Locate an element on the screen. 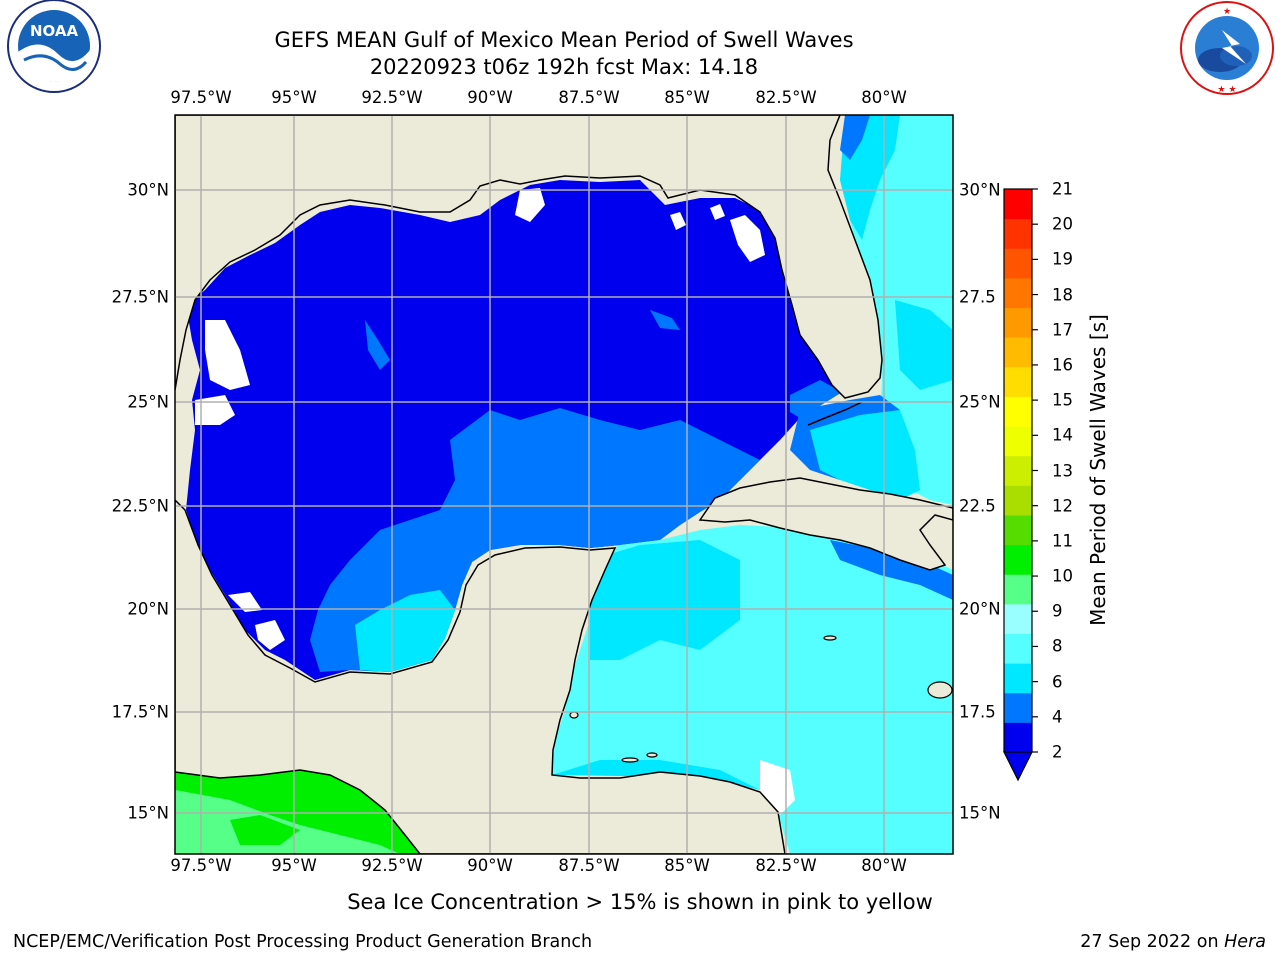  lat-label-left-0: 30°N is located at coordinates (148, 190).